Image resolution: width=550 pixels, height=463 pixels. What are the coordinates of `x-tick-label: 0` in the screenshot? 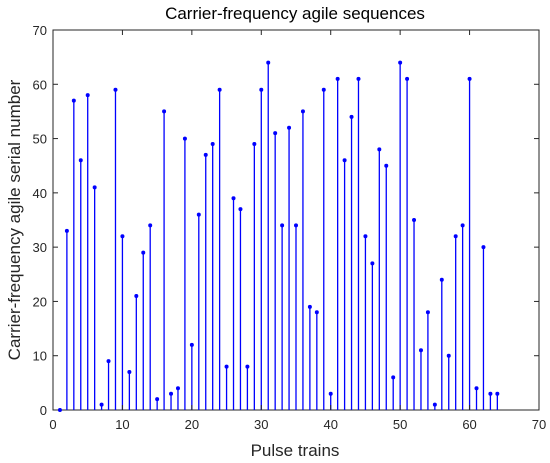 It's located at (52, 424).